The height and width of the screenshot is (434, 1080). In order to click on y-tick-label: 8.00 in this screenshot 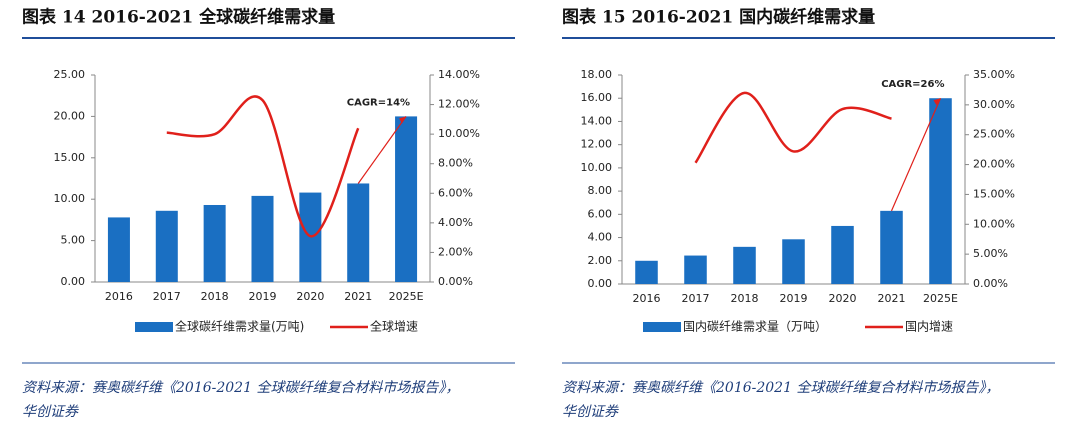, I will do `click(600, 190)`.